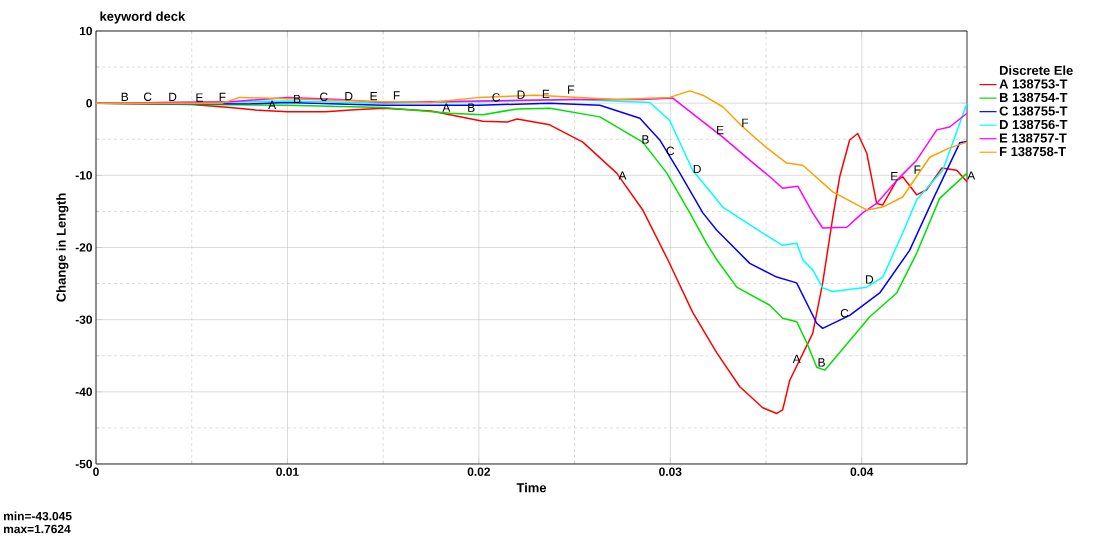 Image resolution: width=1113 pixels, height=538 pixels. I want to click on x-tick-label: 0, so click(96, 471).